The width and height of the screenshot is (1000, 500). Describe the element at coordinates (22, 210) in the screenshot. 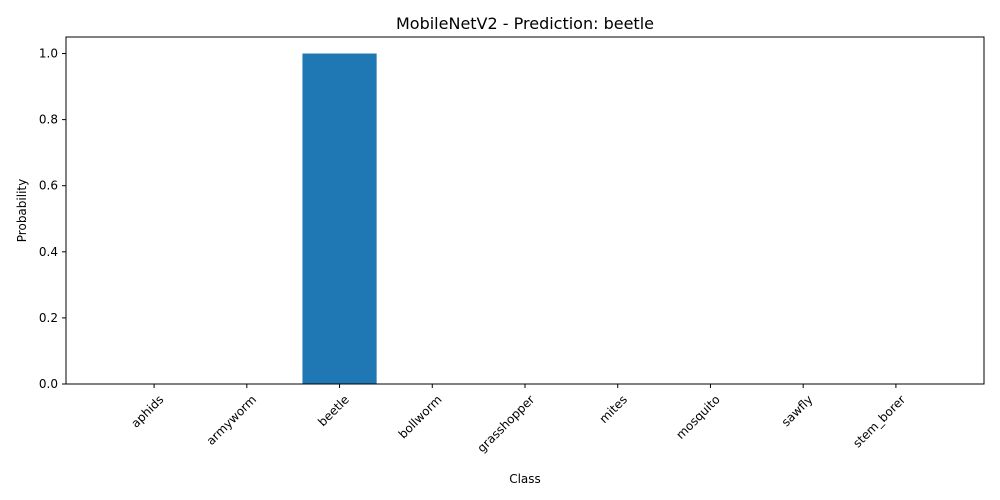

I see `y-axis-label: Probability` at that location.